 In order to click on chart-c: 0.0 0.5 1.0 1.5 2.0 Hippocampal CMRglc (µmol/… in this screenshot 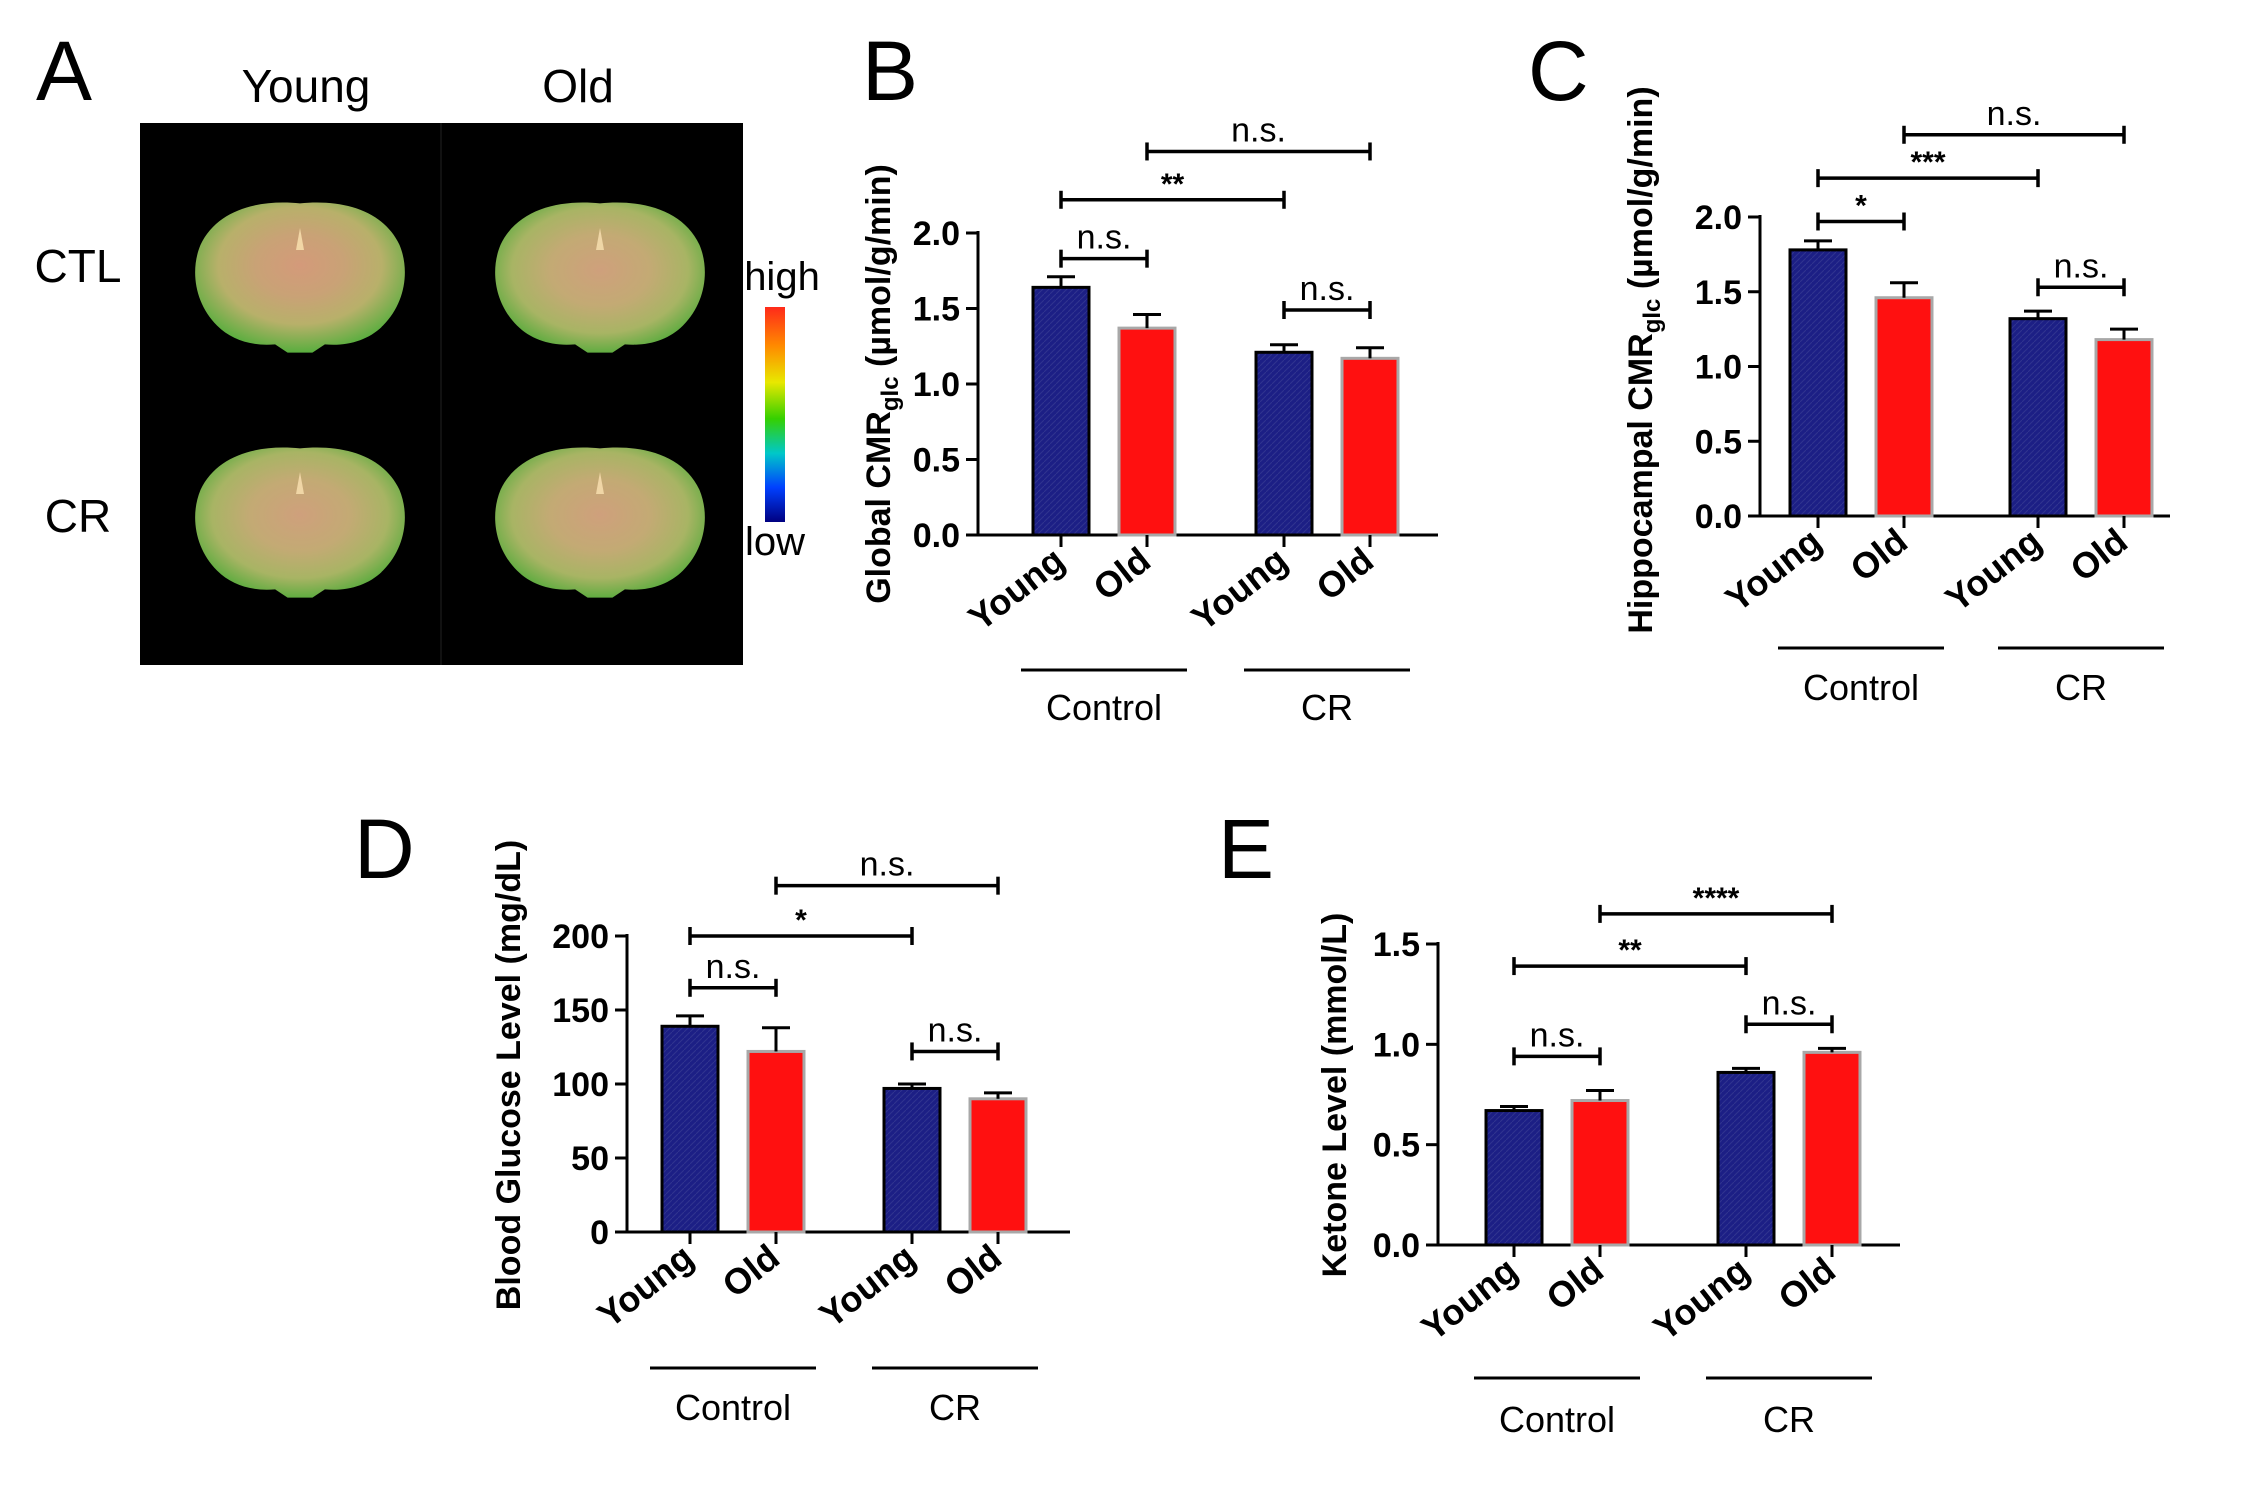, I will do `click(1896, 397)`.